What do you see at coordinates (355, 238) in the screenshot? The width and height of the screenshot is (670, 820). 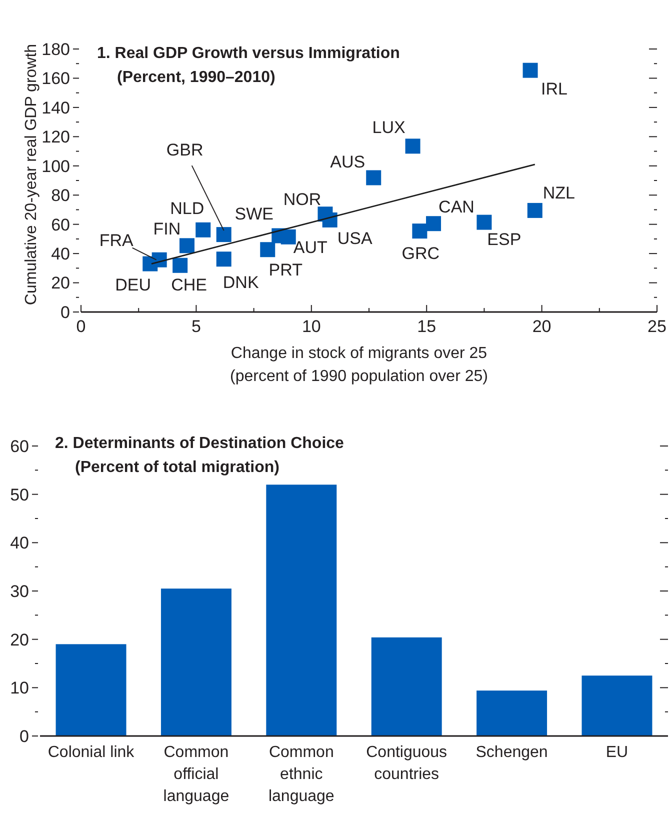 I see `annotation: USA` at bounding box center [355, 238].